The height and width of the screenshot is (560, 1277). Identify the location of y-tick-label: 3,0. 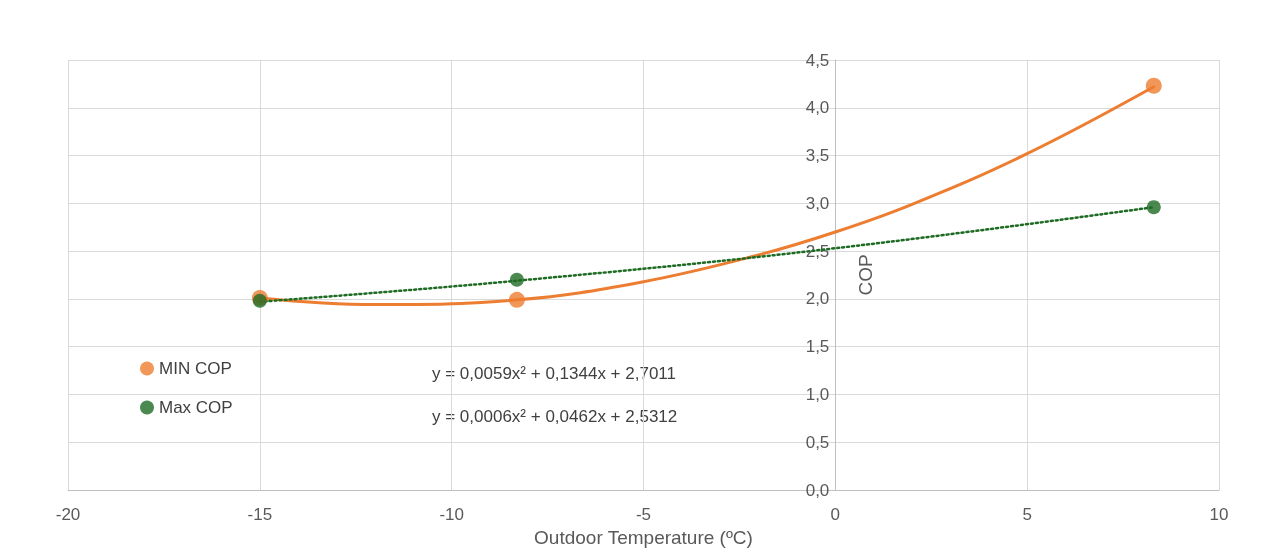
(817, 203).